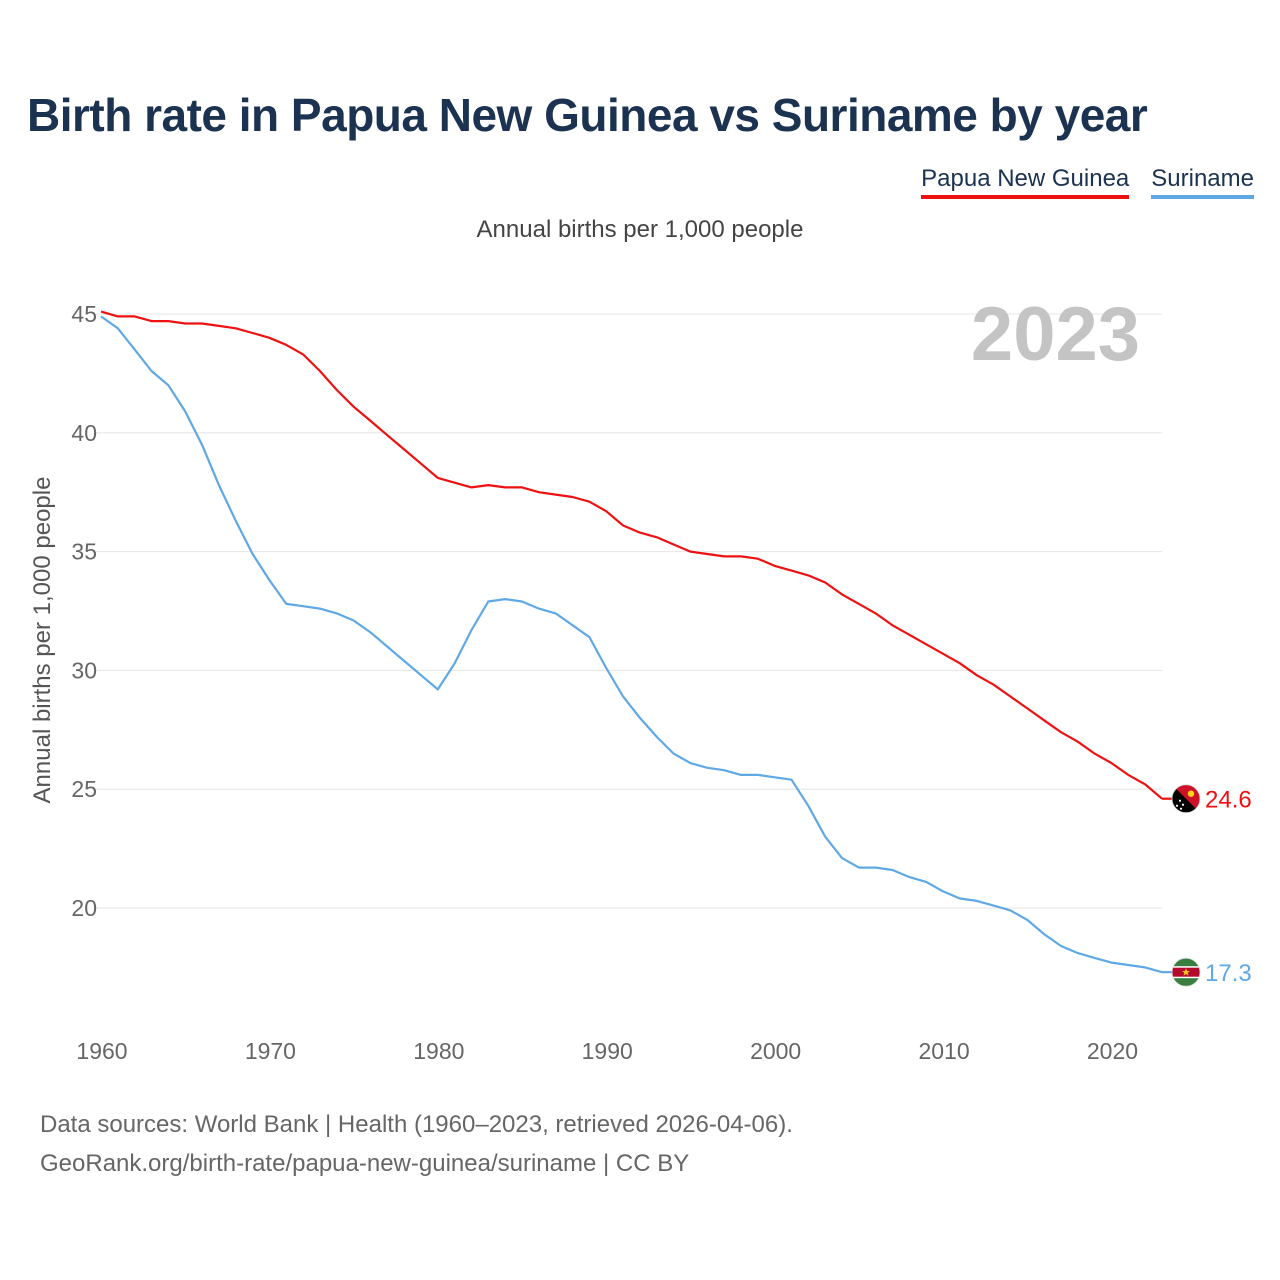  Describe the element at coordinates (775, 1051) in the screenshot. I see `x-tick-label: 2000` at that location.